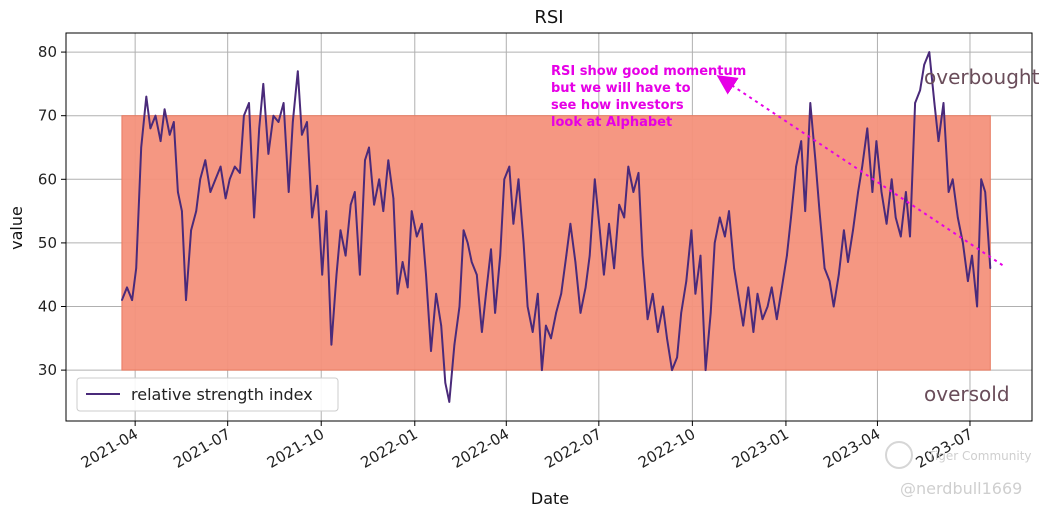 This screenshot has height=514, width=1054. What do you see at coordinates (47, 243) in the screenshot?
I see `y-tick-label: 50` at bounding box center [47, 243].